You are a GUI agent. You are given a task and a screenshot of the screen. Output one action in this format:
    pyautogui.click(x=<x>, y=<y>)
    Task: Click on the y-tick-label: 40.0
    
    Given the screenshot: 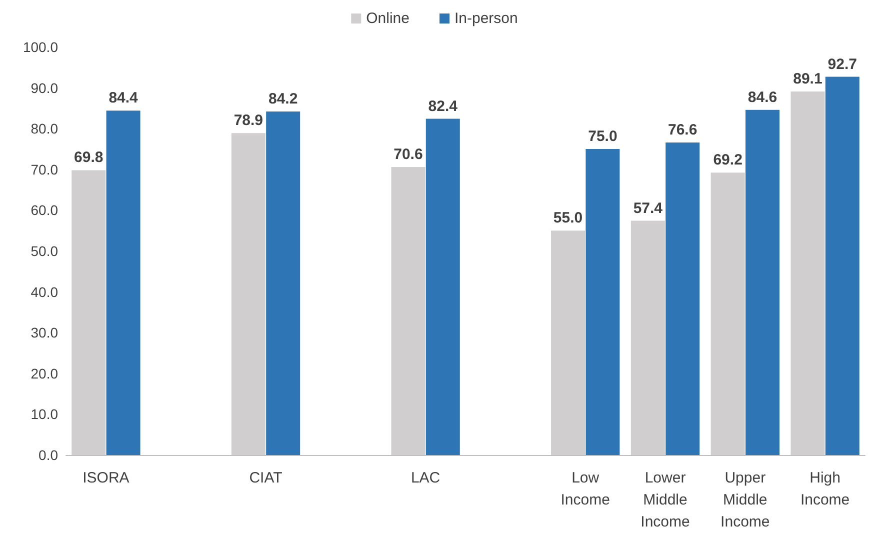 What is the action you would take?
    pyautogui.click(x=44, y=292)
    